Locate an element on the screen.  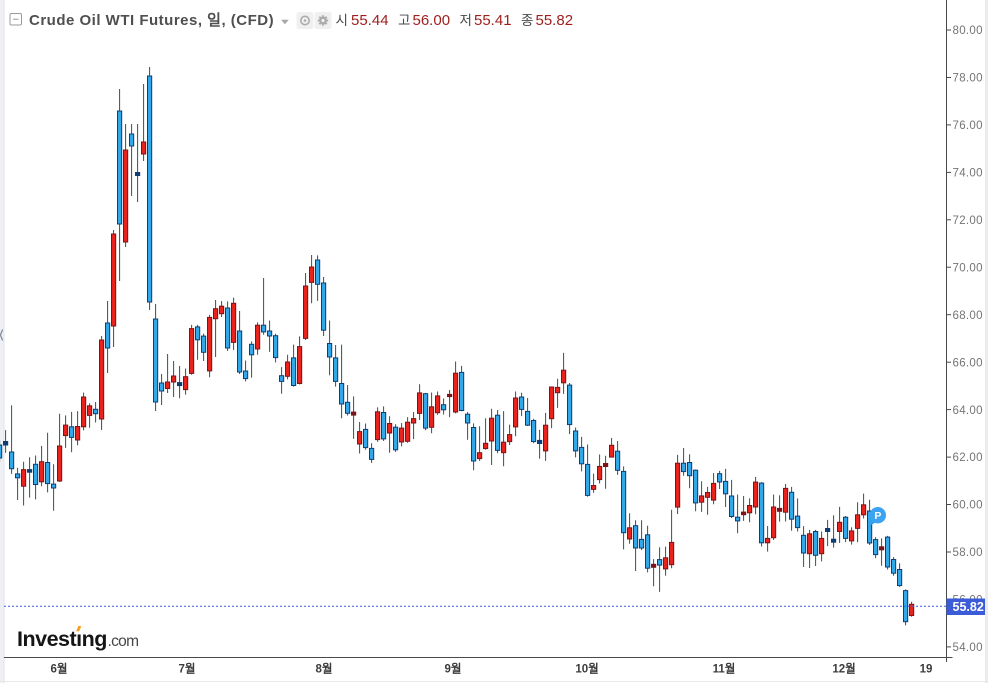
svg-text: 72.00 is located at coordinates (968, 221).